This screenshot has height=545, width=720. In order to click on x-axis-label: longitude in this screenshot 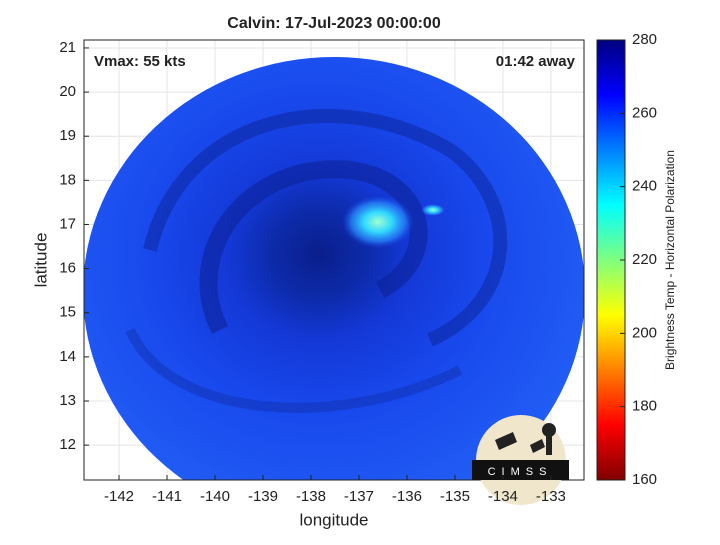, I will do `click(333, 519)`.